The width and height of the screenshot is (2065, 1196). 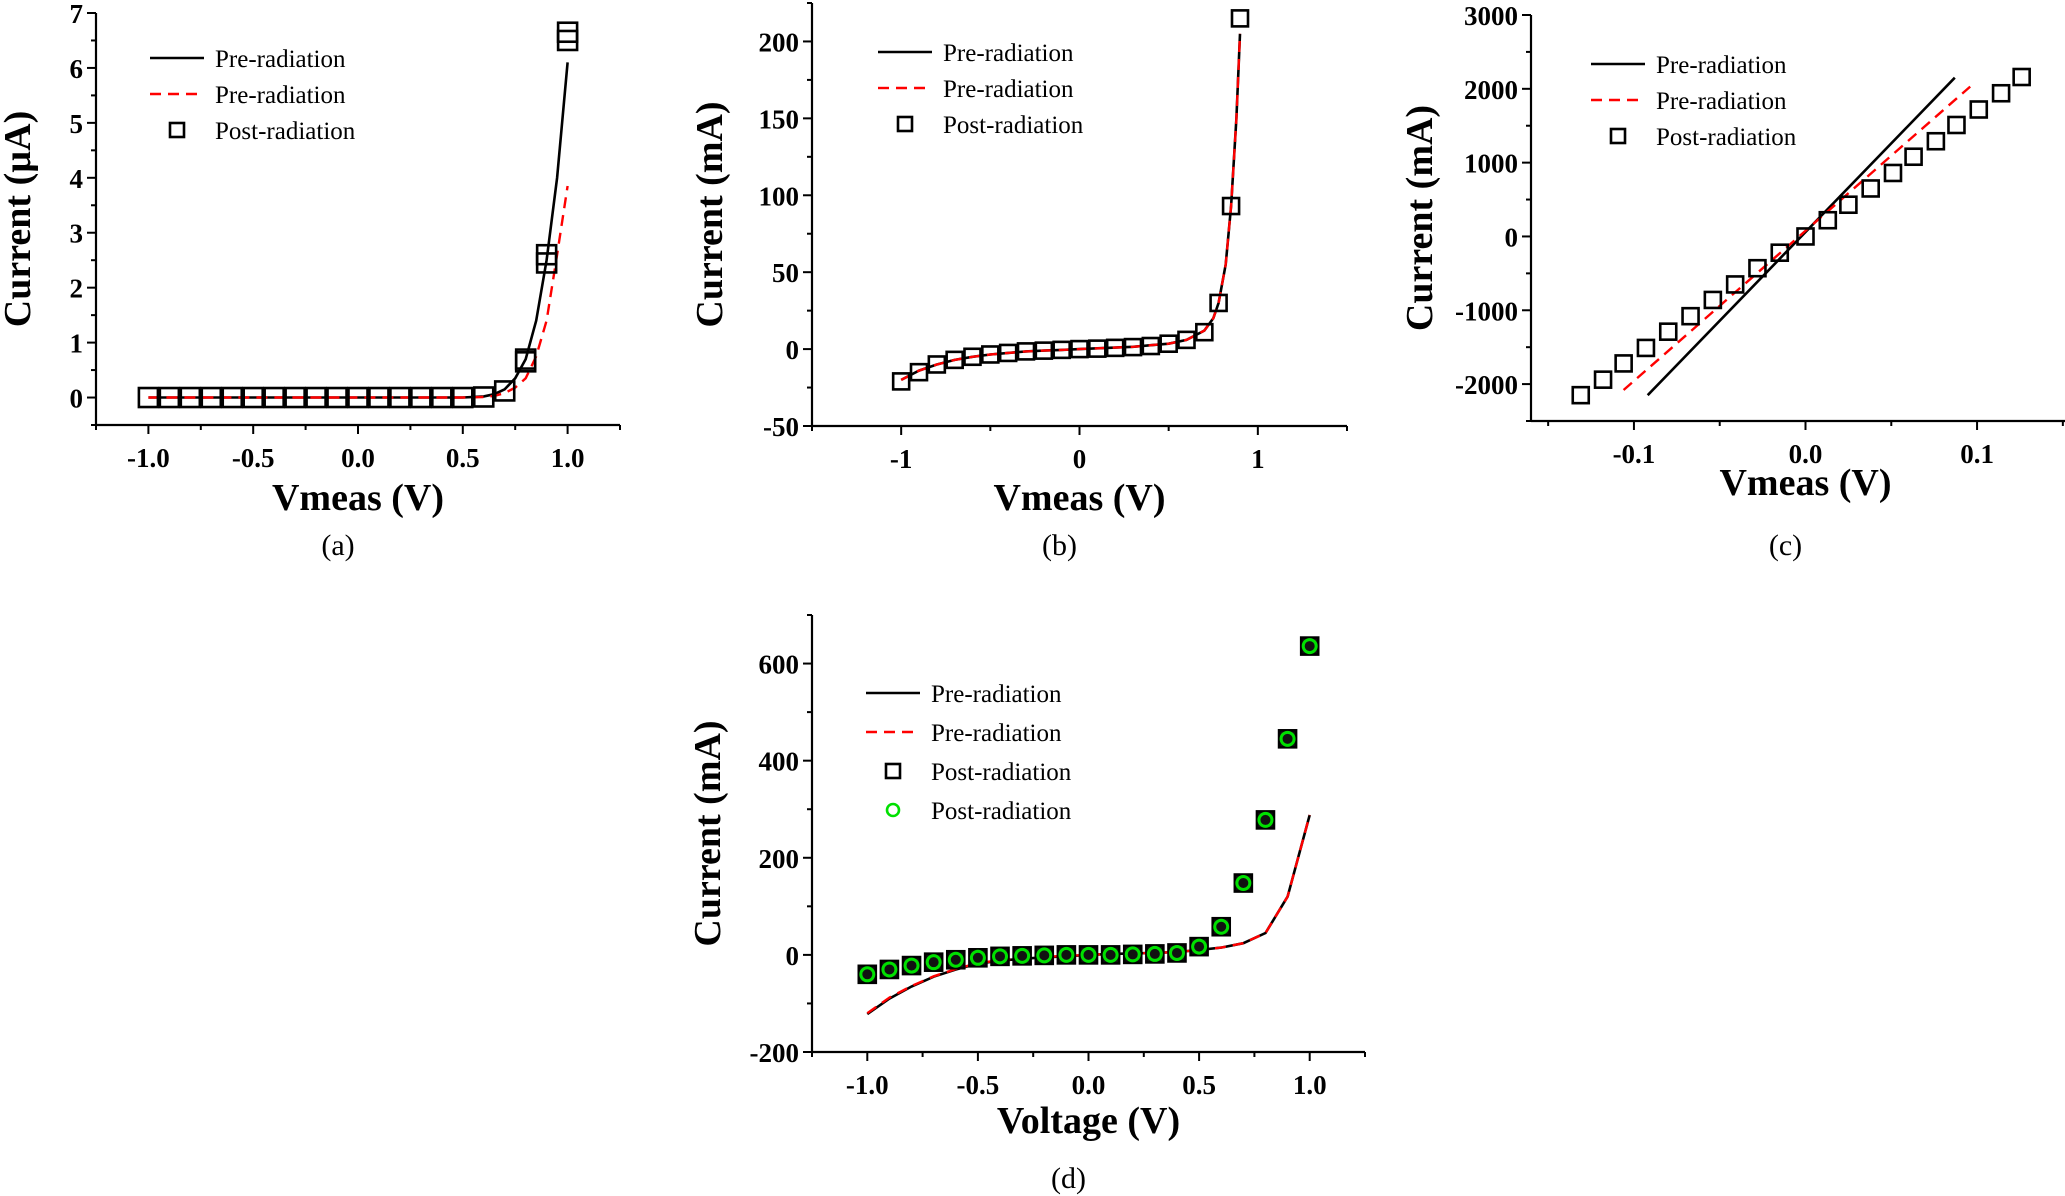 What do you see at coordinates (77, 14) in the screenshot?
I see `y-tick-label: 7` at bounding box center [77, 14].